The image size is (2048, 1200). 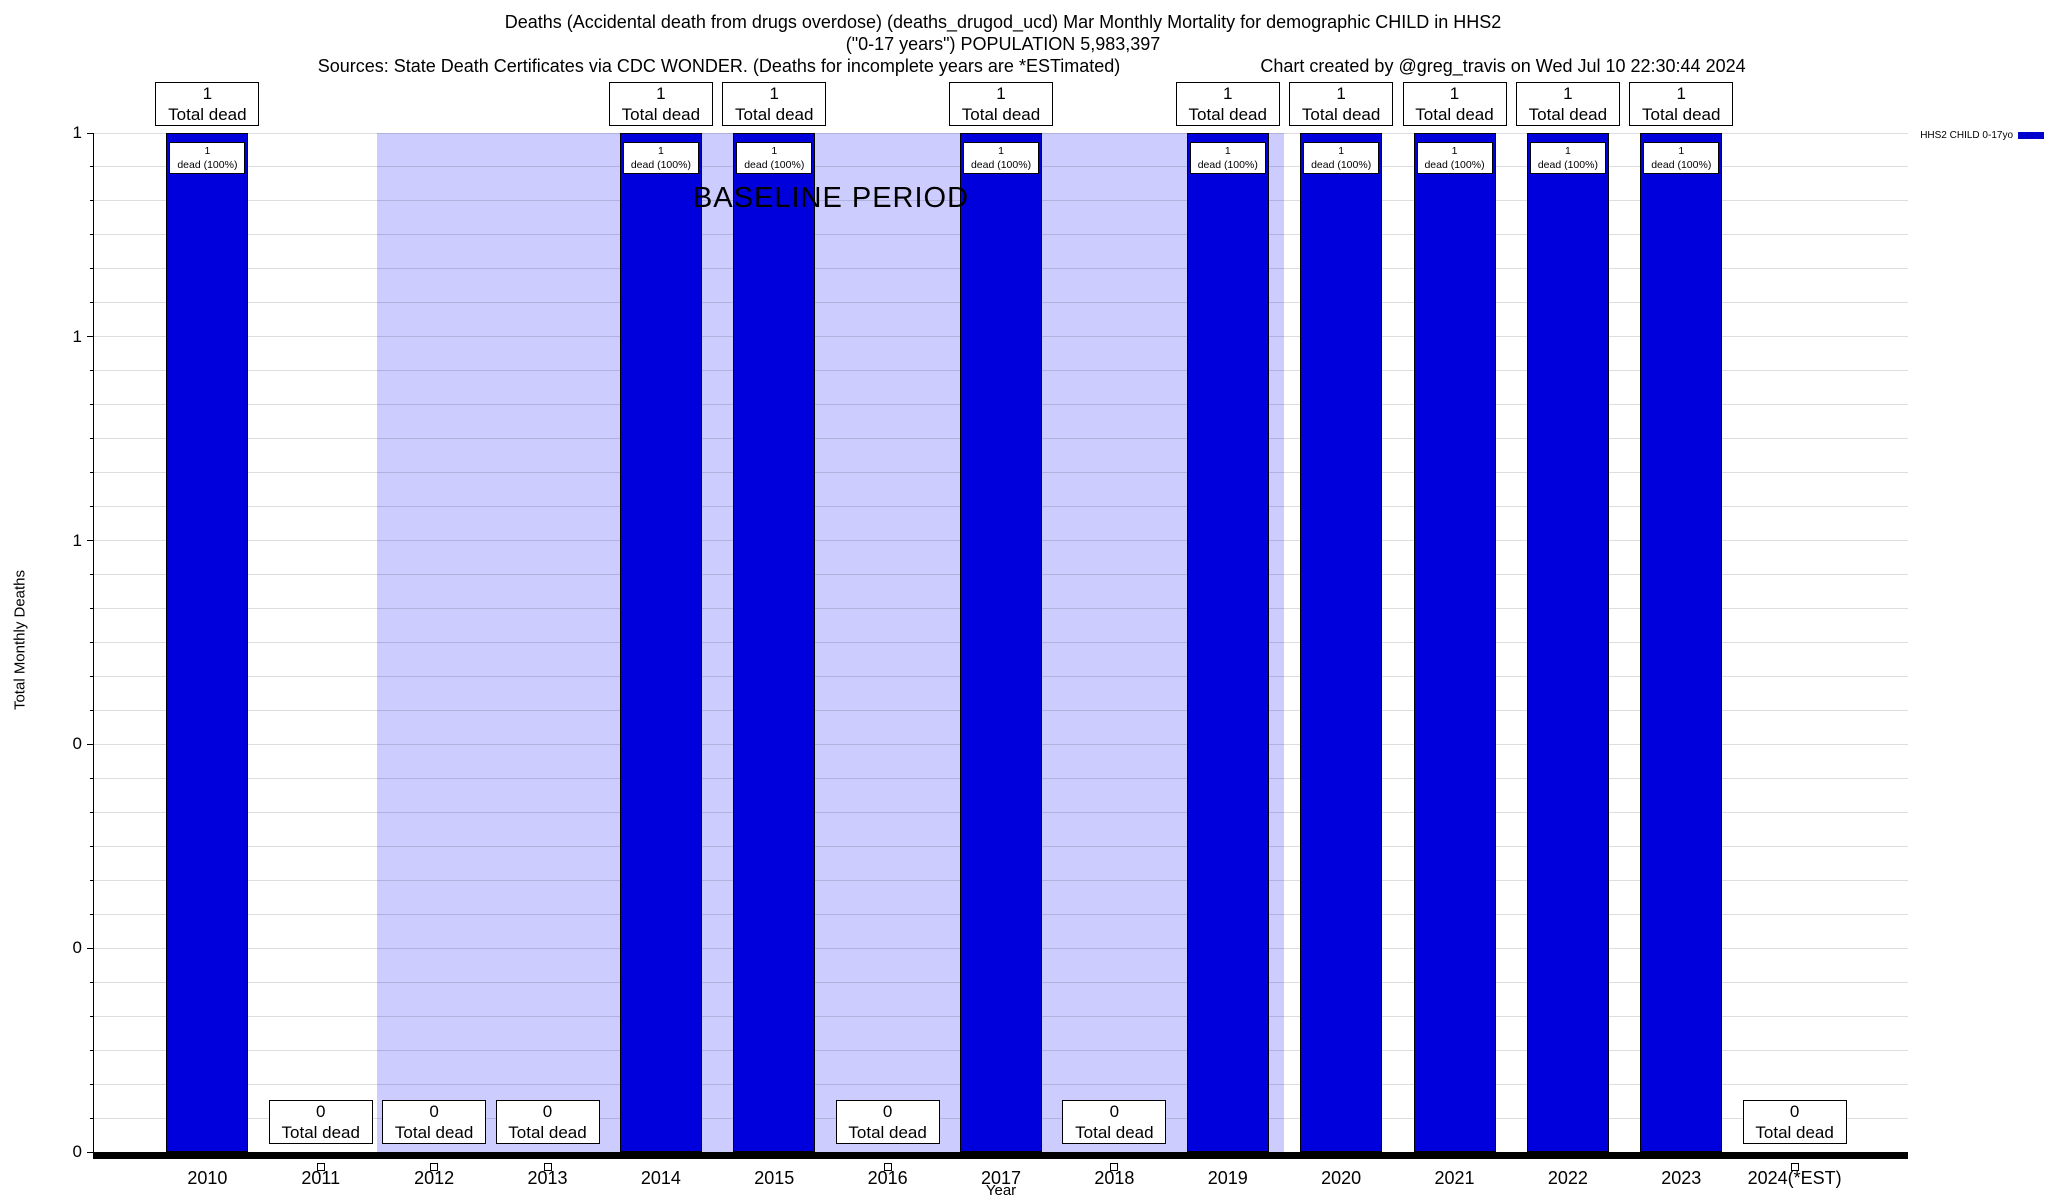 What do you see at coordinates (1001, 1190) in the screenshot?
I see `x-axis-title: Year` at bounding box center [1001, 1190].